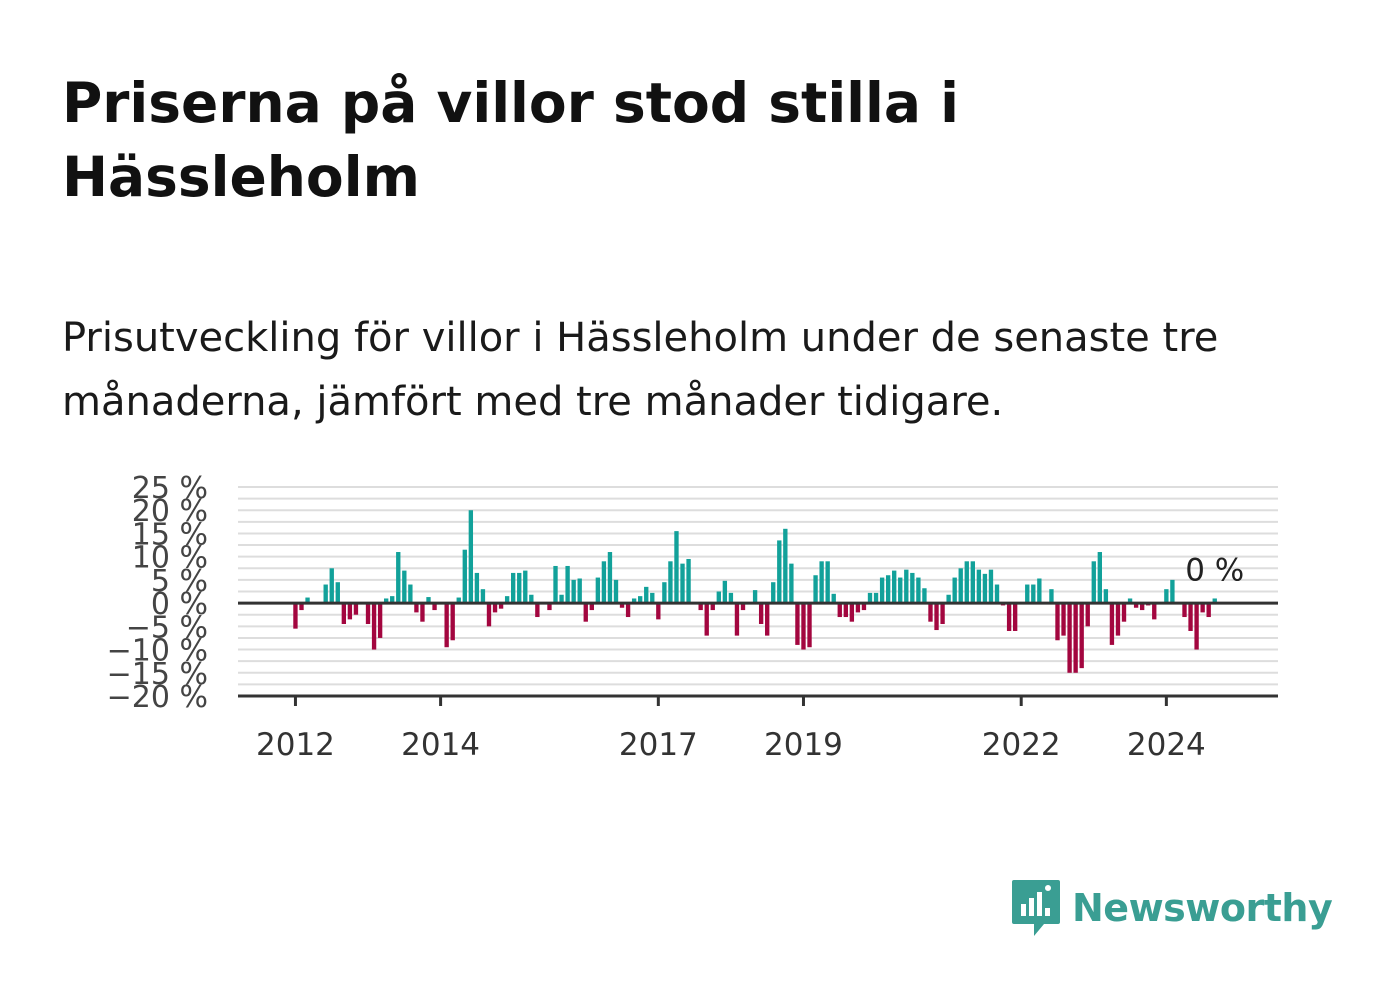 The height and width of the screenshot is (999, 1382). I want to click on y-tick-label: 25 %, so click(170, 488).